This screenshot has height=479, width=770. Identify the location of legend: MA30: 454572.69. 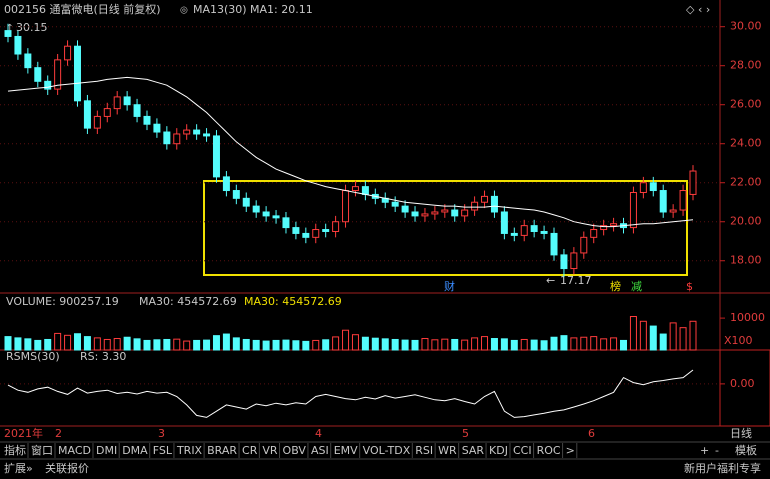
(293, 301).